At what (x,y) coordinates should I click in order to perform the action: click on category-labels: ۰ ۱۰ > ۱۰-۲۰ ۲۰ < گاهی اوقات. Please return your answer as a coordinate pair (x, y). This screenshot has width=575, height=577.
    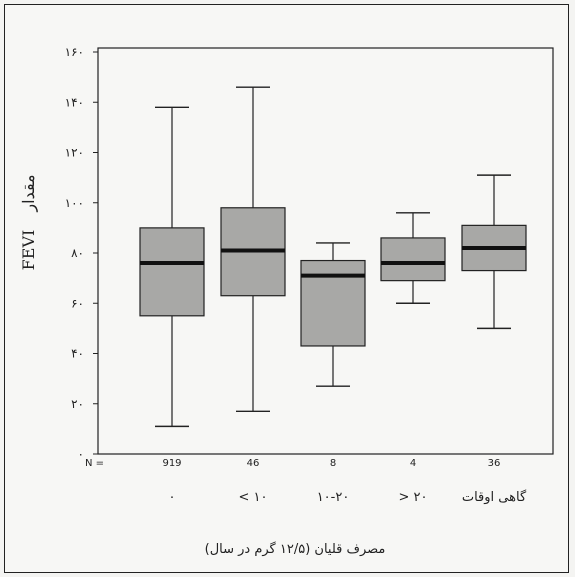
    Looking at the image, I should click on (348, 497).